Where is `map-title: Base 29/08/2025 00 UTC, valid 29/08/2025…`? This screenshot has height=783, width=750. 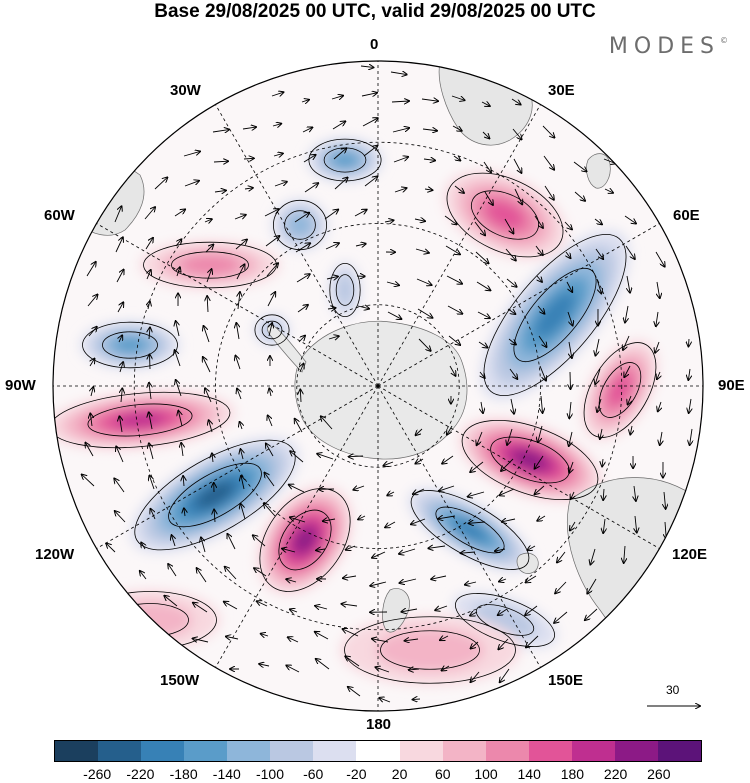
map-title: Base 29/08/2025 00 UTC, valid 29/08/2025… is located at coordinates (375, 11).